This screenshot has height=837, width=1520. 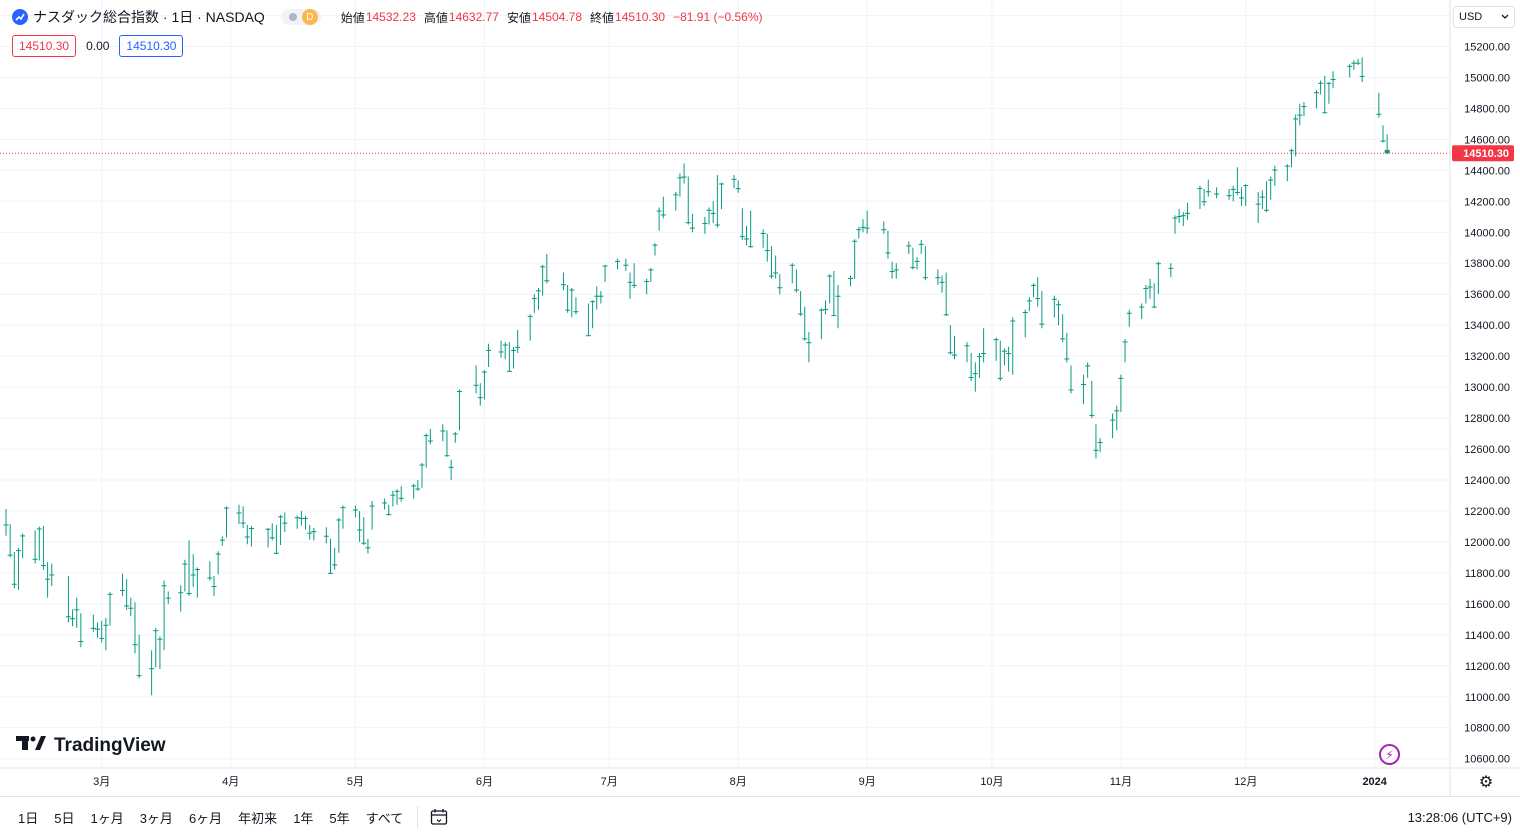 I want to click on time-tick-label: 12月, so click(x=1245, y=782).